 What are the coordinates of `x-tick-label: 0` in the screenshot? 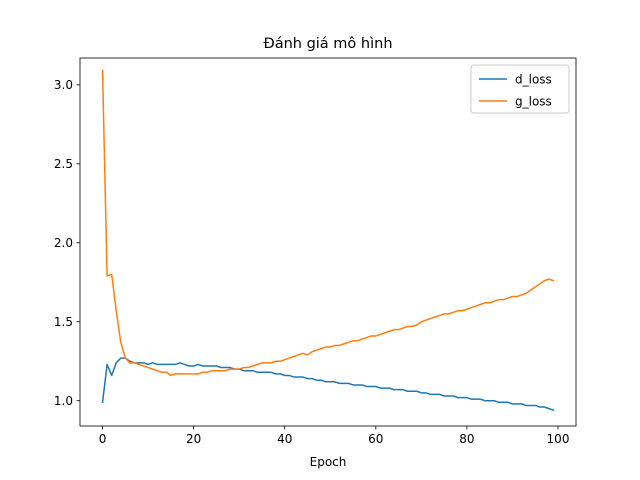 It's located at (103, 439).